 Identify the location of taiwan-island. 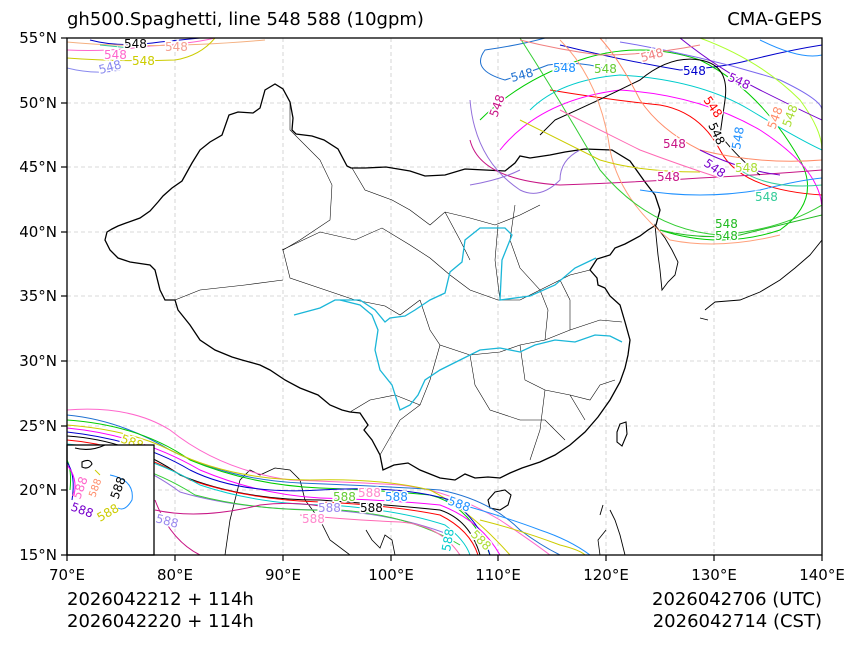
(622, 434).